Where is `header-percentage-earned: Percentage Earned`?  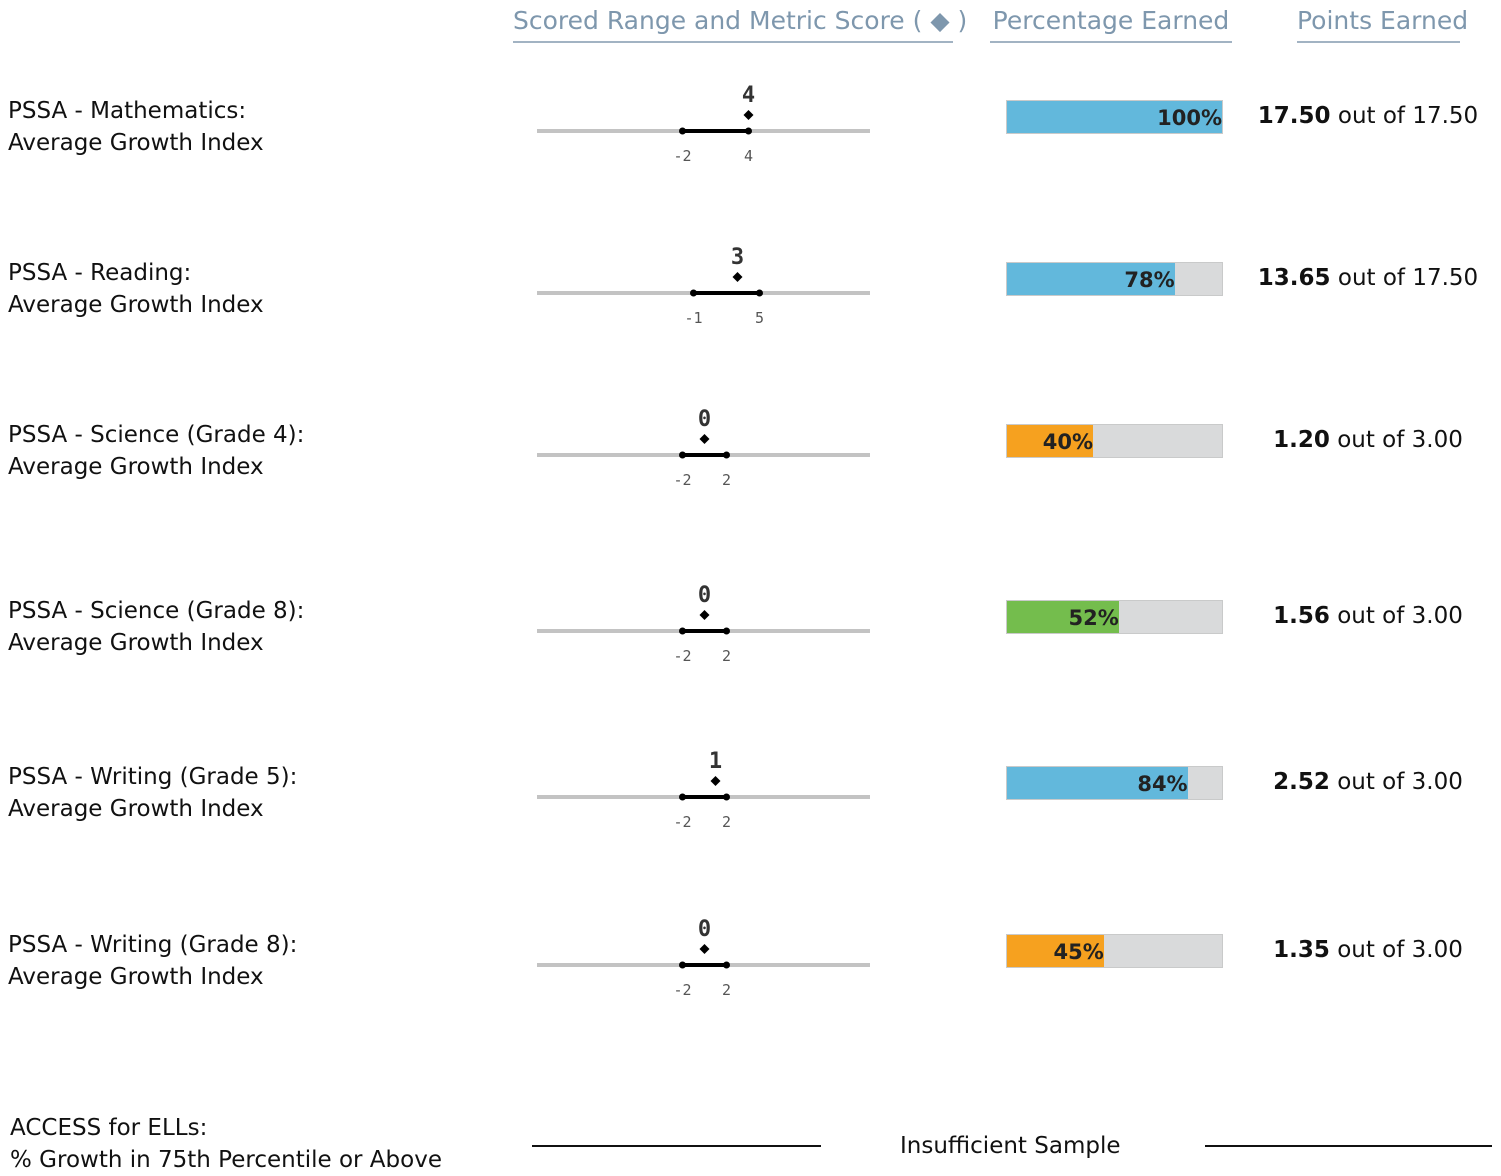
header-percentage-earned: Percentage Earned is located at coordinates (1111, 24).